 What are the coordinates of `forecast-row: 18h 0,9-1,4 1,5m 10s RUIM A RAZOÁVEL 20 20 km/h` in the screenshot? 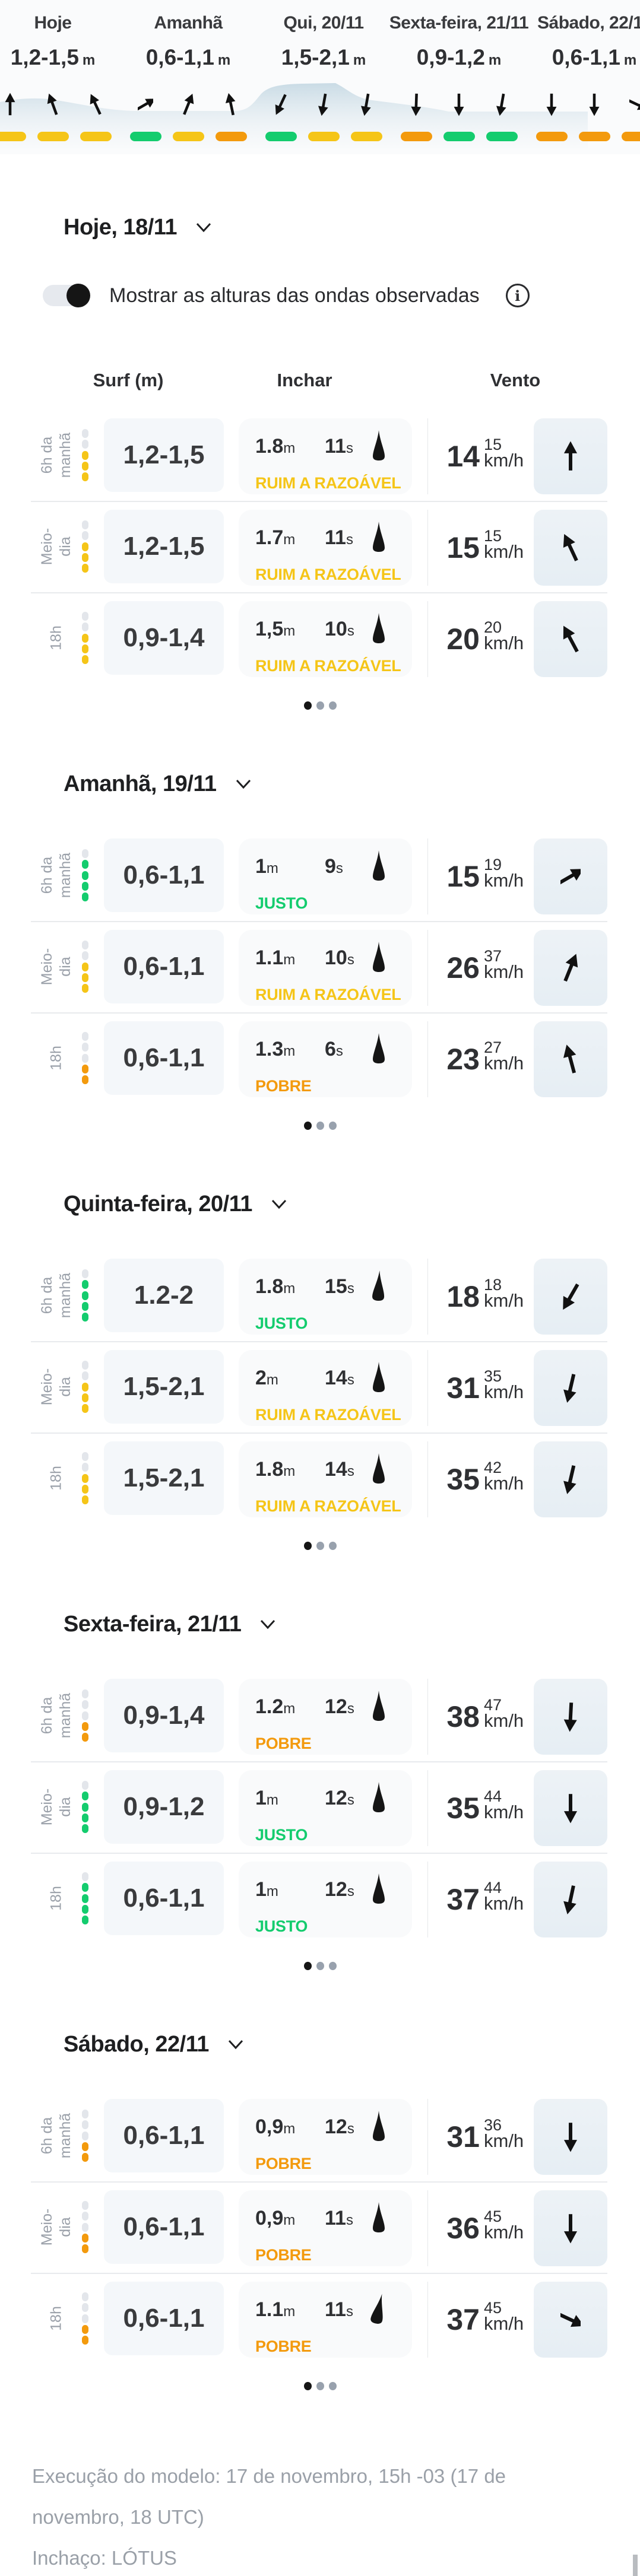 It's located at (319, 639).